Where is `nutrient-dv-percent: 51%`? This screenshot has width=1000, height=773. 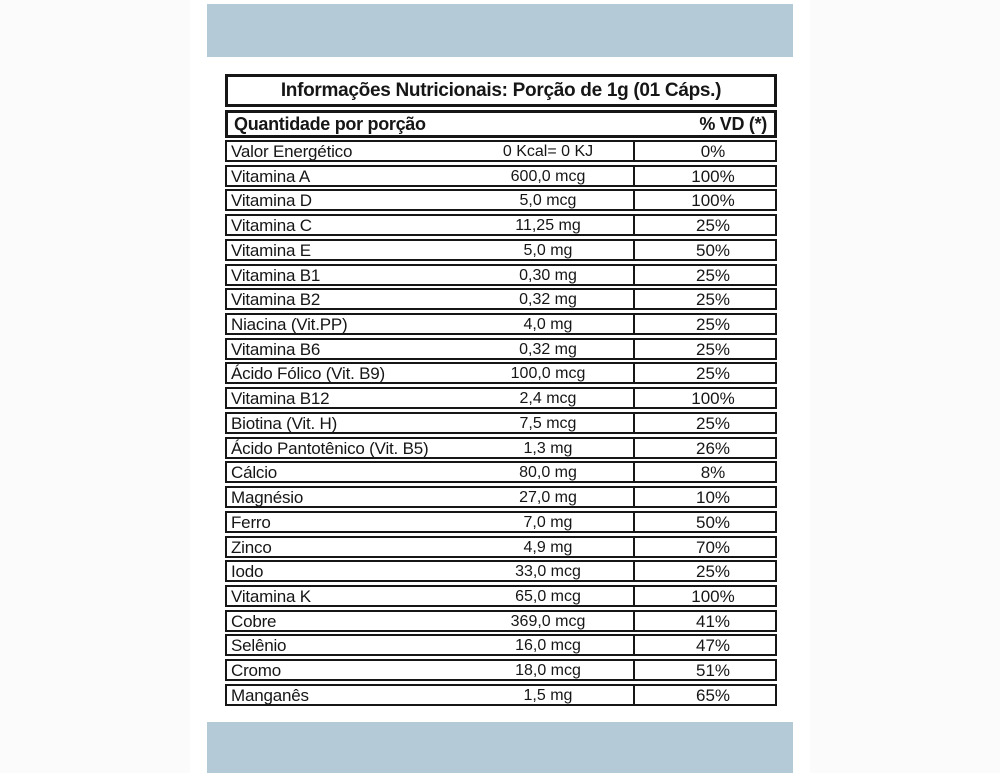
nutrient-dv-percent: 51% is located at coordinates (704, 670).